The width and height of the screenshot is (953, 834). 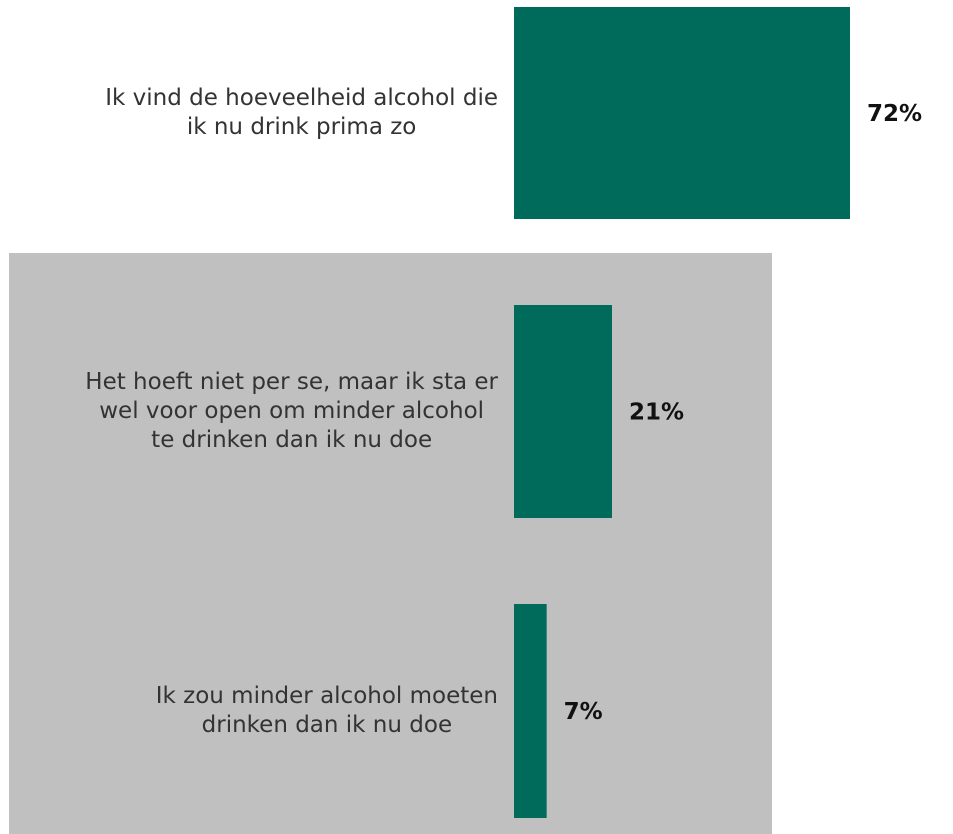 I want to click on category-label-line: Ik vind de hoeveelheid alcohol die, so click(x=301, y=98).